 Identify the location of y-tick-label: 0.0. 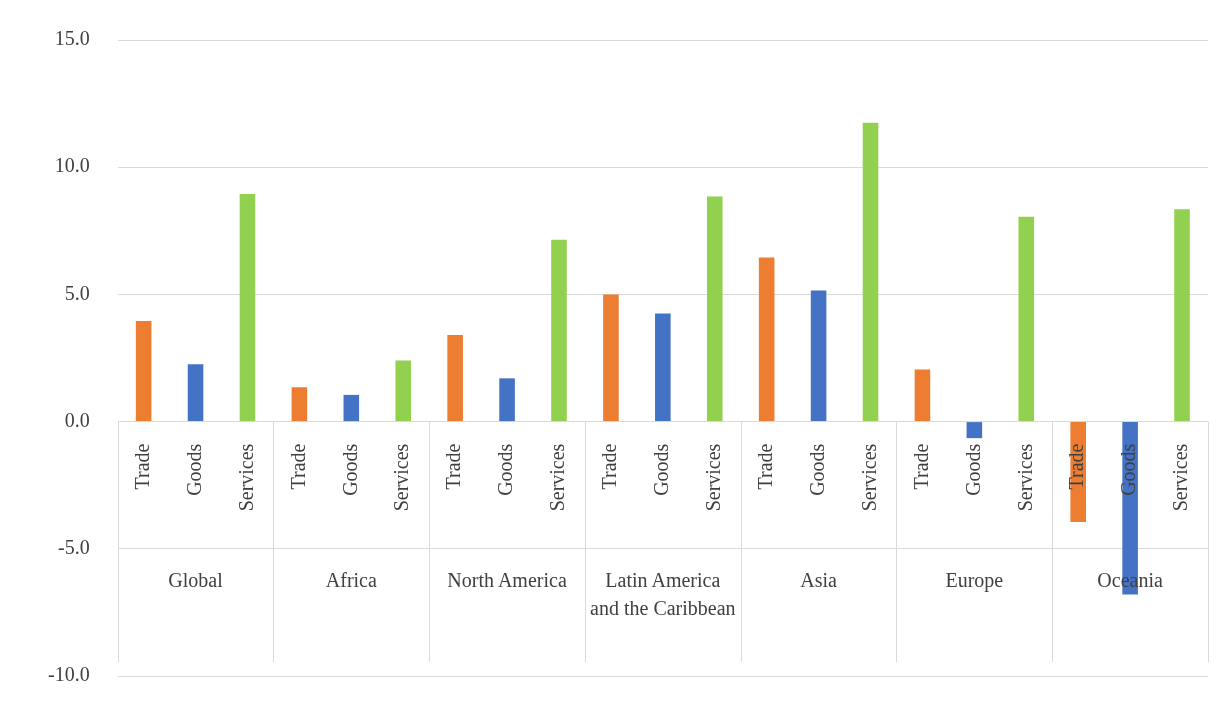
(77, 419).